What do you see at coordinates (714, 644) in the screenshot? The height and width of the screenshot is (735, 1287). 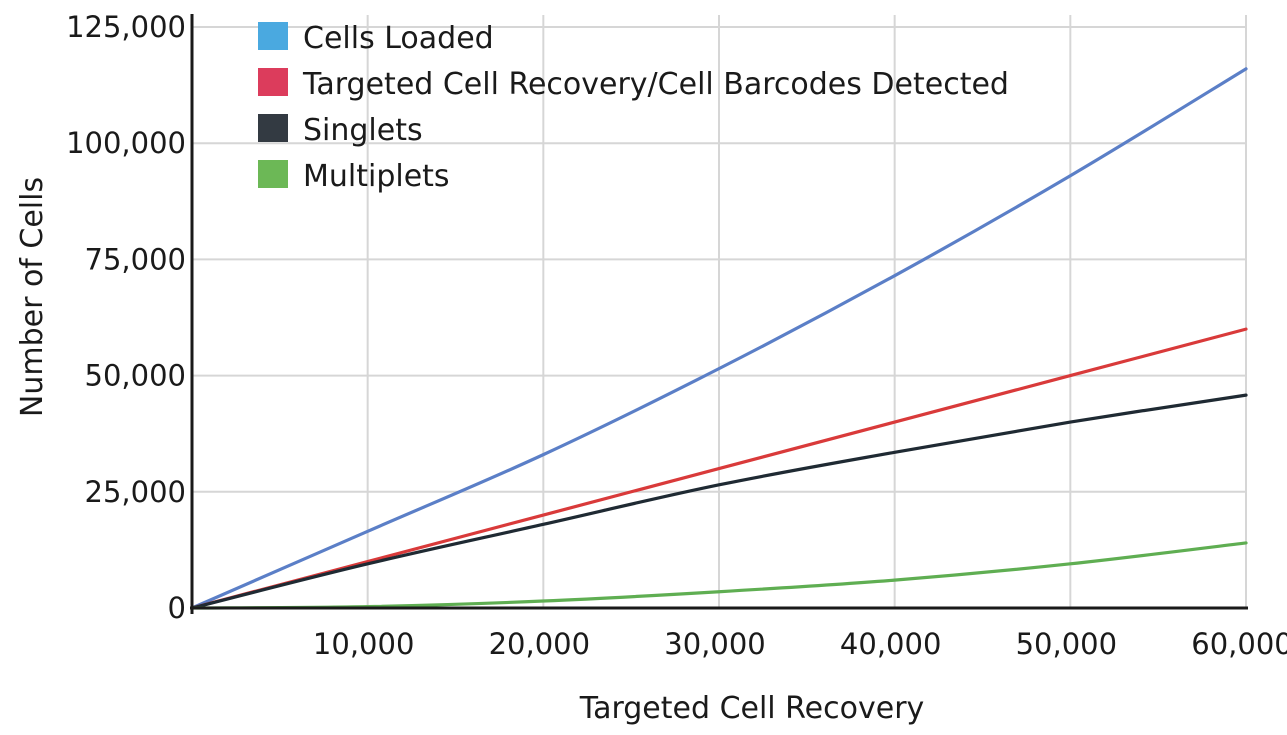 I see `x-tick-label: 30,000` at bounding box center [714, 644].